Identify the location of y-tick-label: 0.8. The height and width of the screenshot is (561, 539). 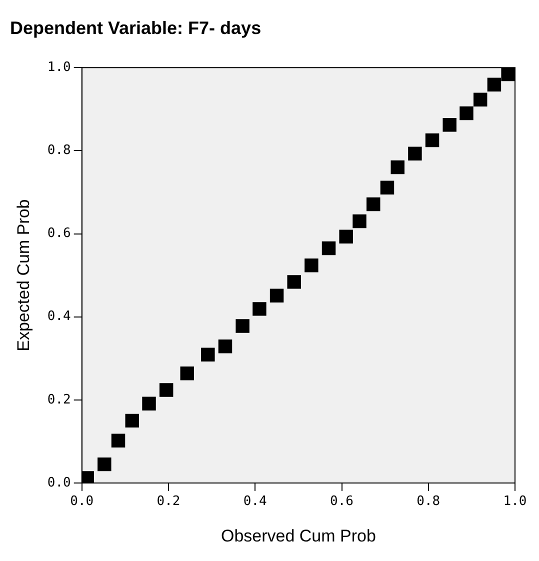
(59, 150).